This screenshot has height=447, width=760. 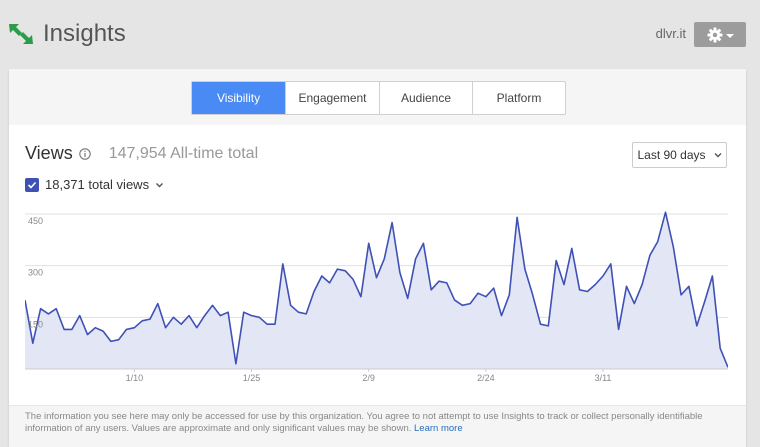 I want to click on views-header: Views 147,954 All-time total, so click(x=141, y=153).